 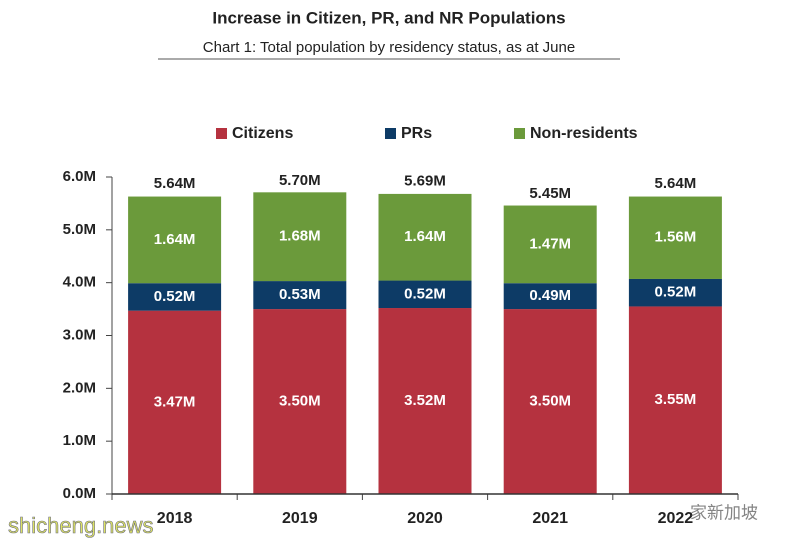 What do you see at coordinates (425, 518) in the screenshot?
I see `x-tick-label: 2020` at bounding box center [425, 518].